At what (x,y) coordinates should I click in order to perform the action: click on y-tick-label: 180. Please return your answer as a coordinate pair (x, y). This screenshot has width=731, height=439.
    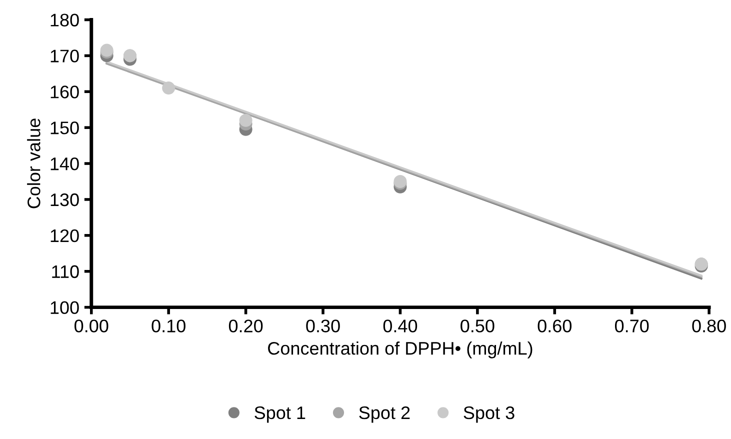
    Looking at the image, I should click on (64, 20).